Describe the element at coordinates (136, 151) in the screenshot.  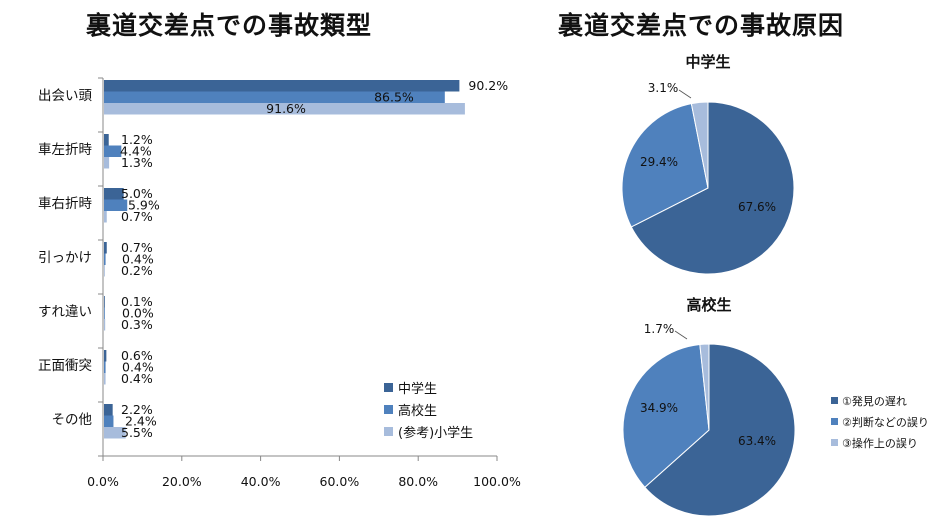
I see `data-label: 4.4%` at that location.